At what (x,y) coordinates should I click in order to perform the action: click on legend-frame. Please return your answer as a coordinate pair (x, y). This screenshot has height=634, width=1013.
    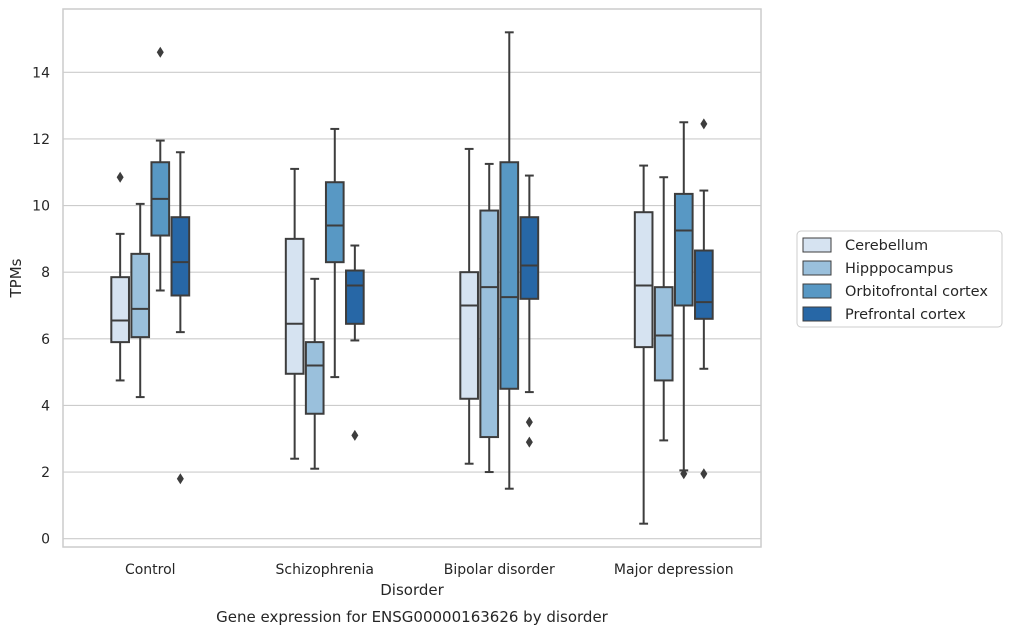
    Looking at the image, I should click on (899, 279).